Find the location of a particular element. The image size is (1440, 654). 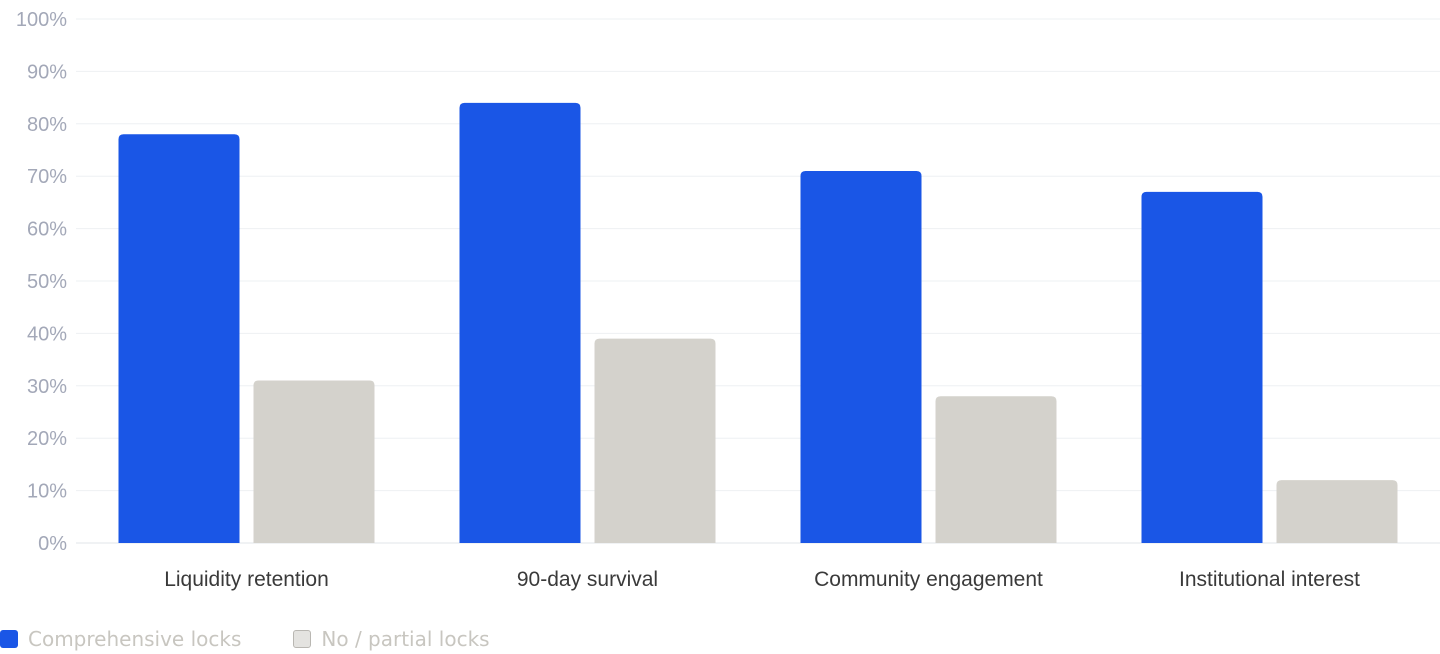

legend-swatch-comprehensive is located at coordinates (9, 639).